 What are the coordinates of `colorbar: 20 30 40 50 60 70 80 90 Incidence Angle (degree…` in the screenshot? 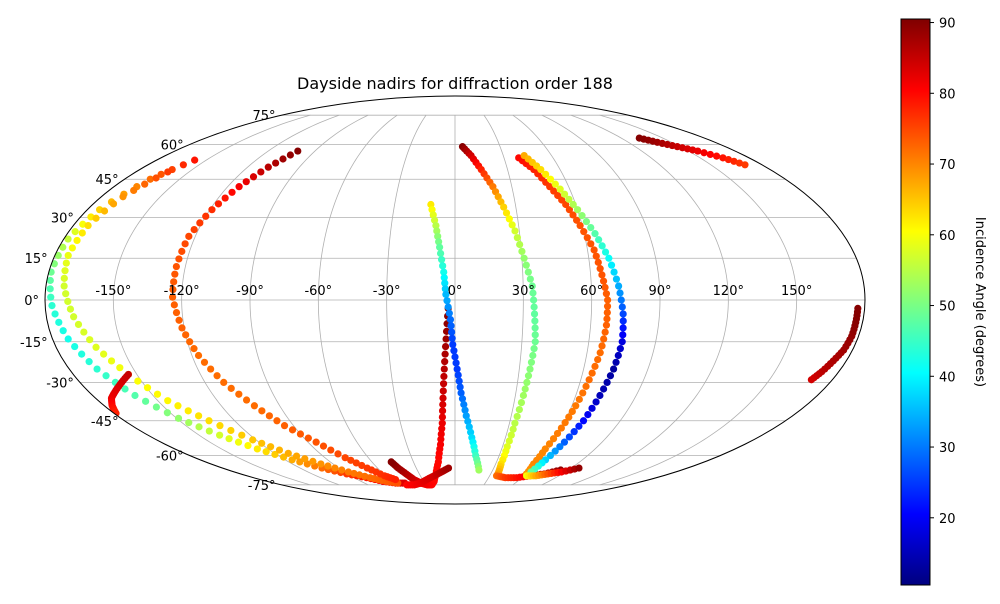 It's located at (943, 301).